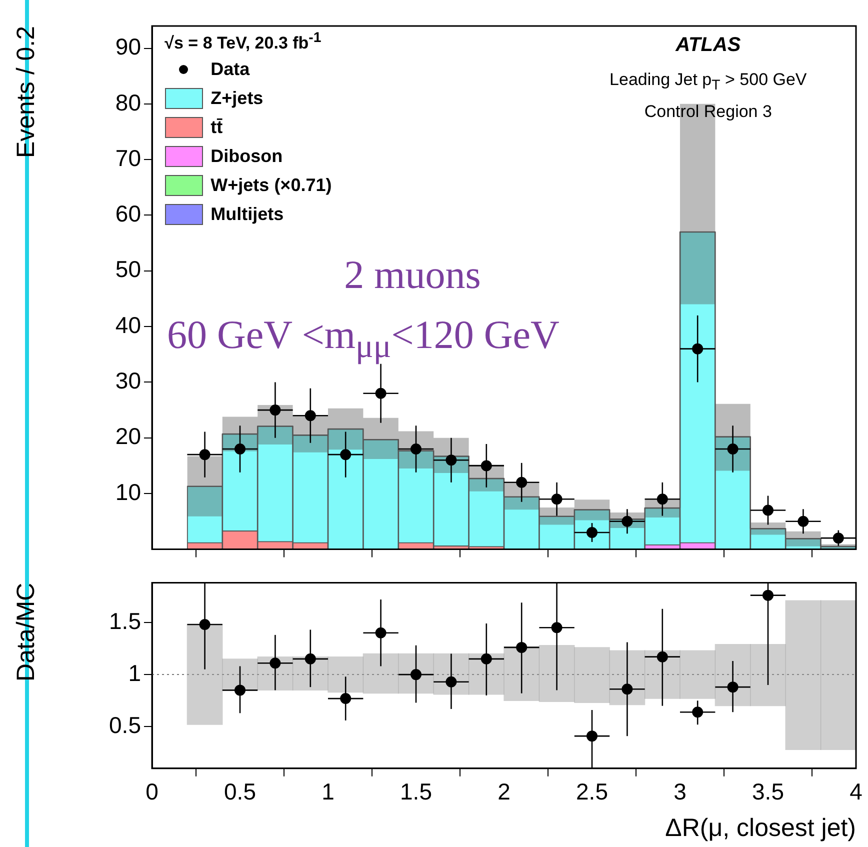 This screenshot has width=868, height=847. I want to click on y-tick-label: 1, so click(134, 673).